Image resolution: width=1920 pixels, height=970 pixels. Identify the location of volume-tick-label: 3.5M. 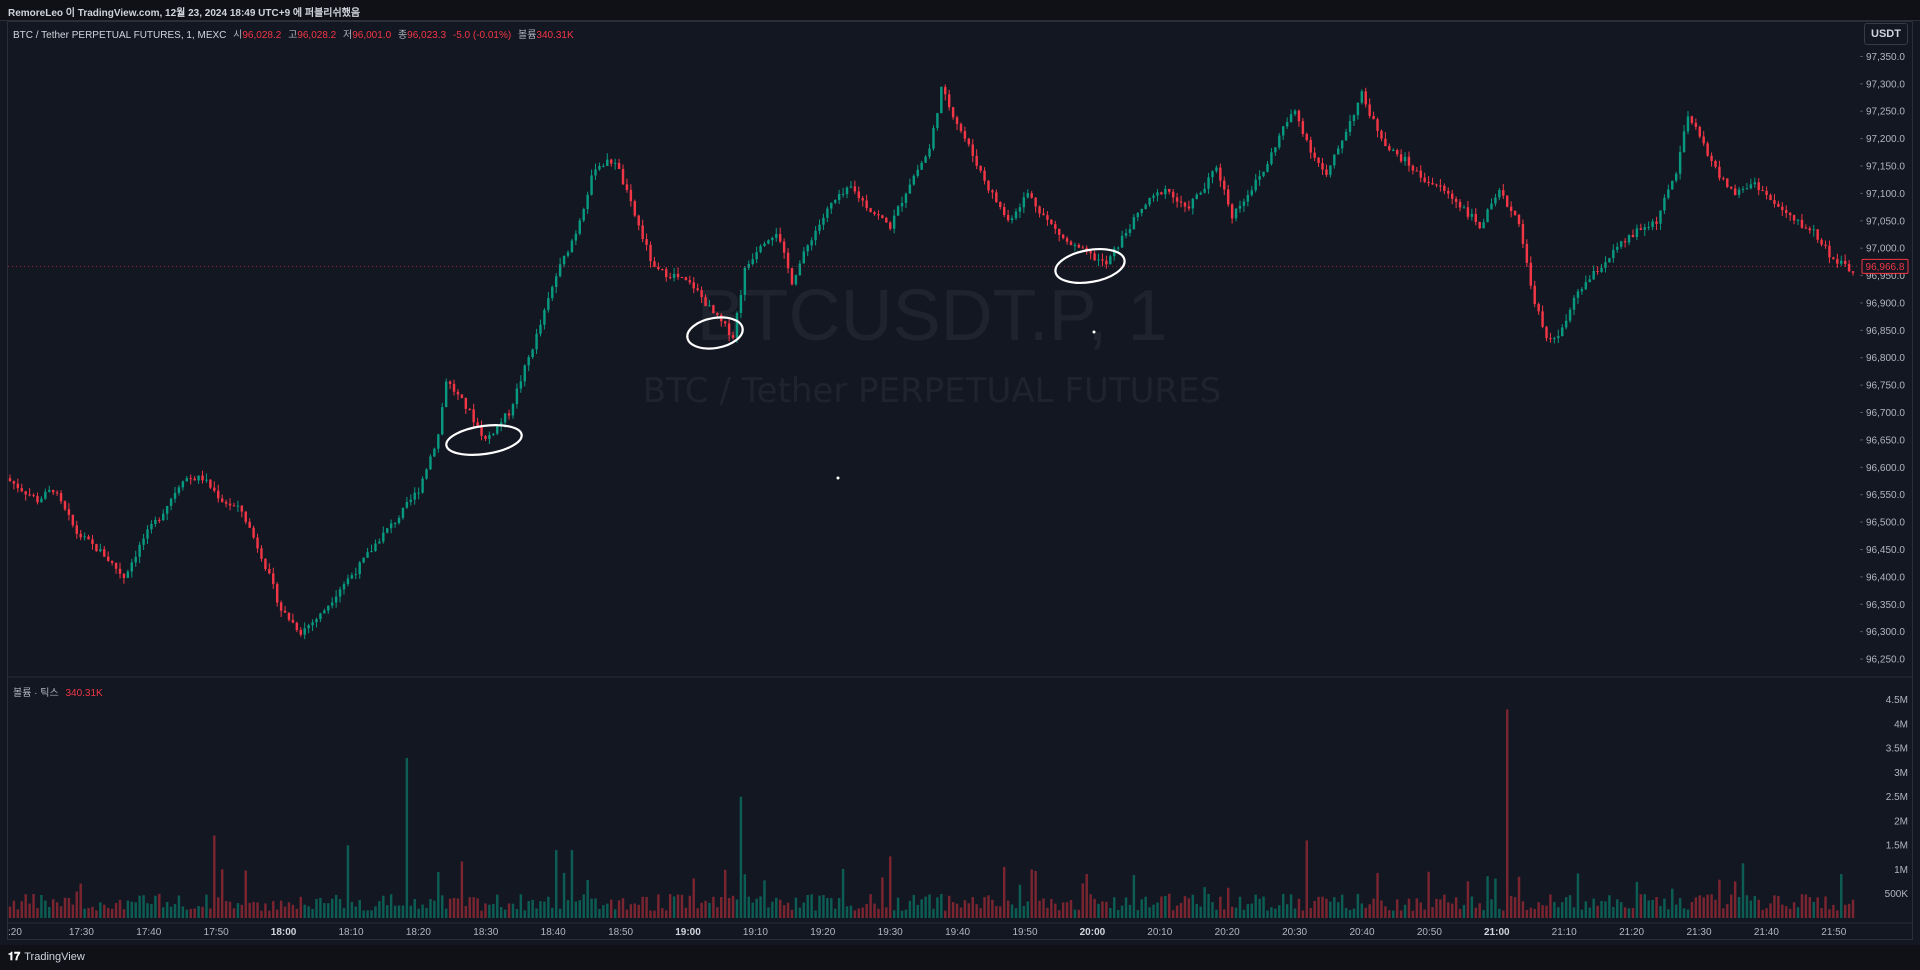
(1897, 749).